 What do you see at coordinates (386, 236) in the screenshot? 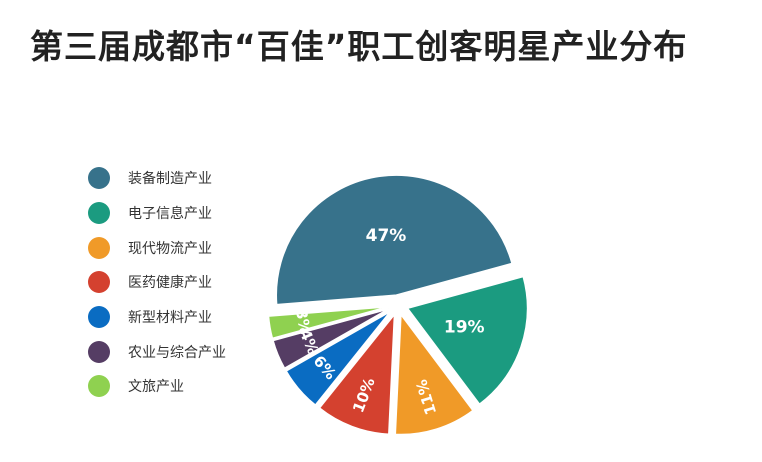
I see `slice-label: 47%` at bounding box center [386, 236].